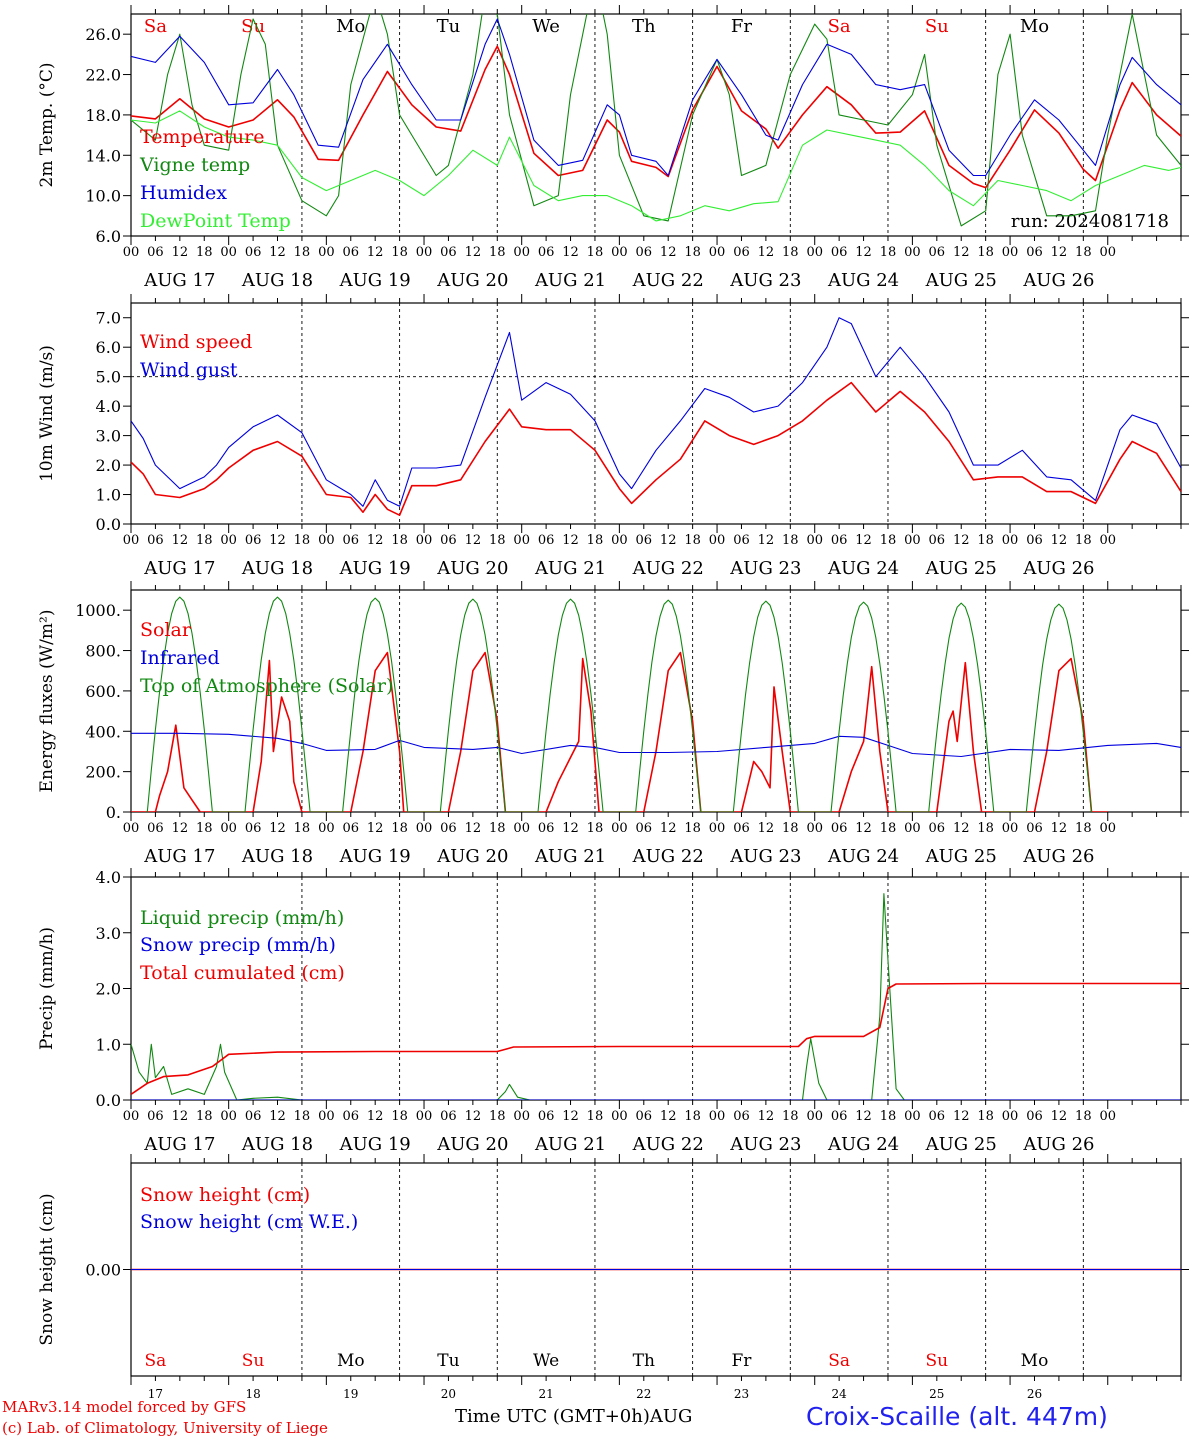 The height and width of the screenshot is (1440, 1194). Describe the element at coordinates (741, 1394) in the screenshot. I see `day-number-label: 23` at that location.